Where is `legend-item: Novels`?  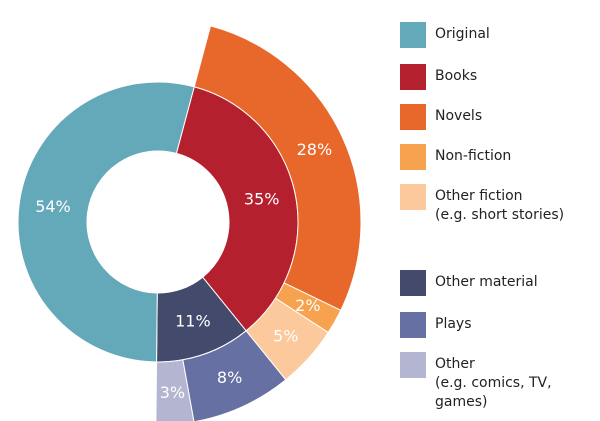 legend-item: Novels is located at coordinates (441, 117).